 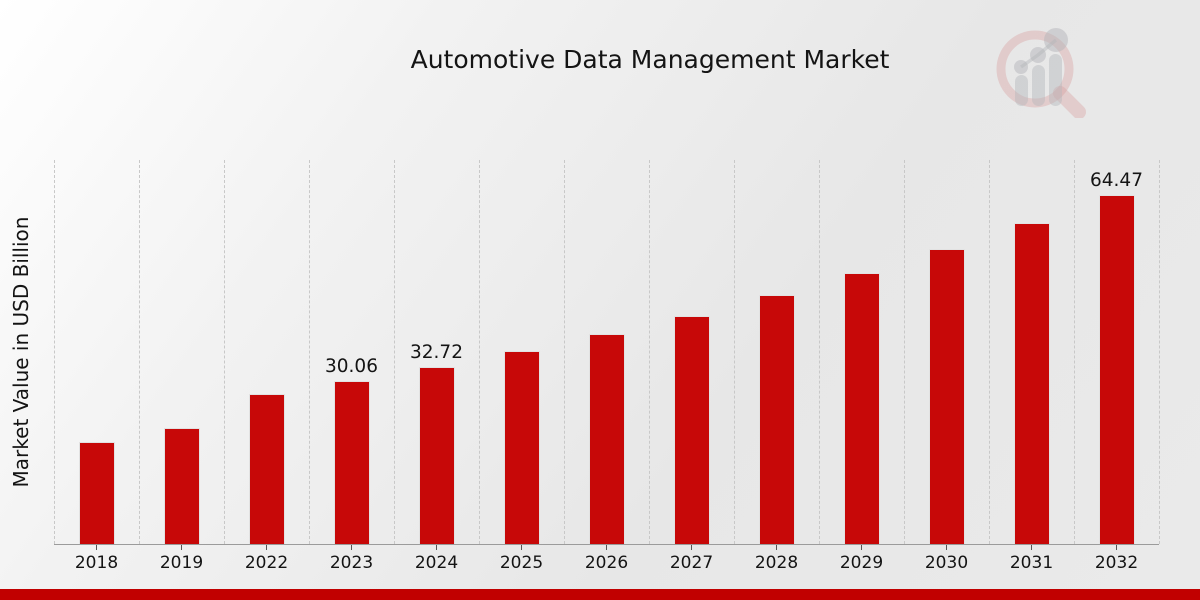 I want to click on x-tick-label-2027: 2027, so click(x=691, y=563).